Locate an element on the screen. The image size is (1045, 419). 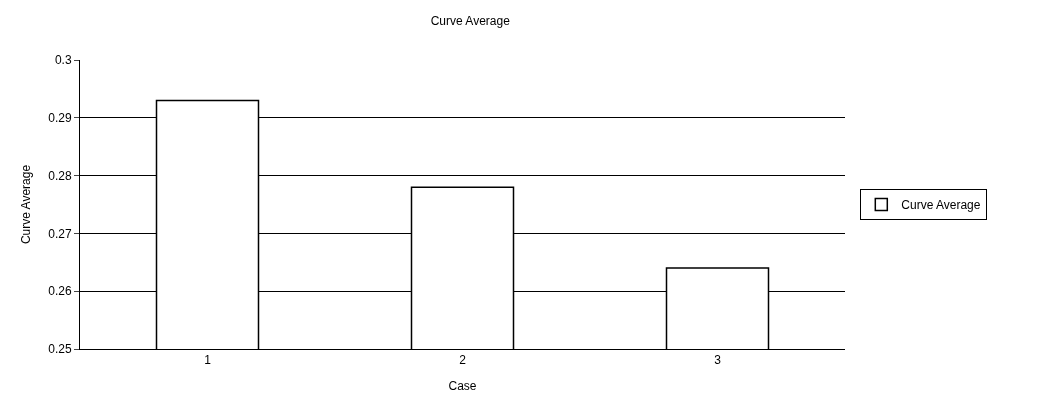
chart-title: Curve Average is located at coordinates (470, 21).